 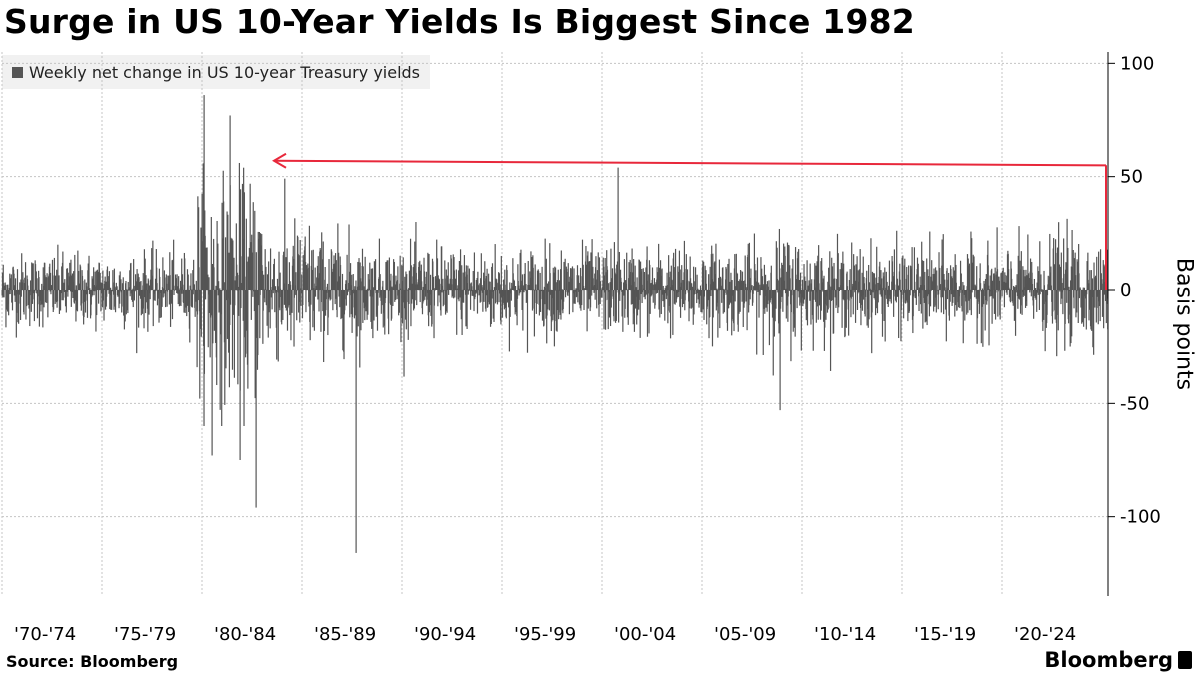 What do you see at coordinates (690, 163) in the screenshot?
I see `annotation-arrow-line` at bounding box center [690, 163].